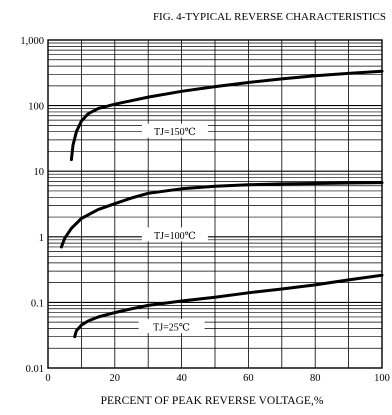 Image resolution: width=392 pixels, height=415 pixels. I want to click on x-tick-label: 20, so click(115, 378).